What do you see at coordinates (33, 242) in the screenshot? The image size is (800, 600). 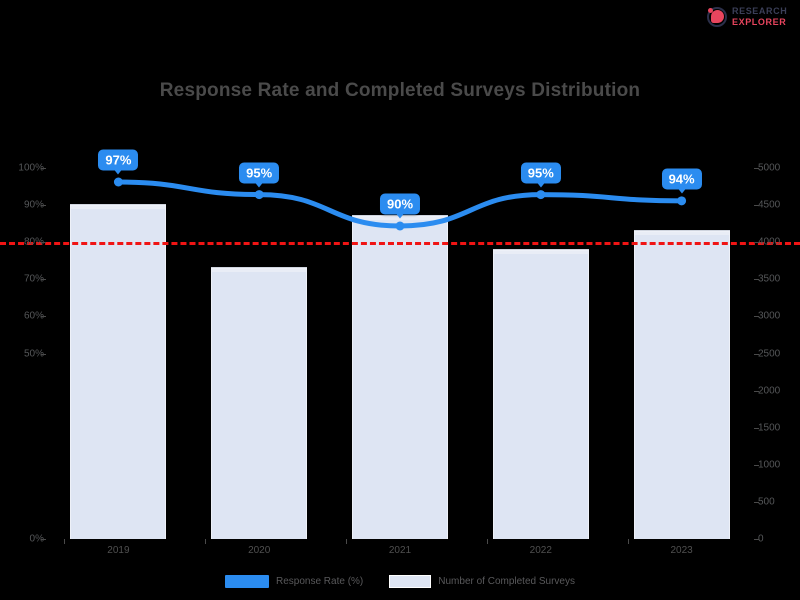 I see `left-y-axis-tick-80%: 80%` at bounding box center [33, 242].